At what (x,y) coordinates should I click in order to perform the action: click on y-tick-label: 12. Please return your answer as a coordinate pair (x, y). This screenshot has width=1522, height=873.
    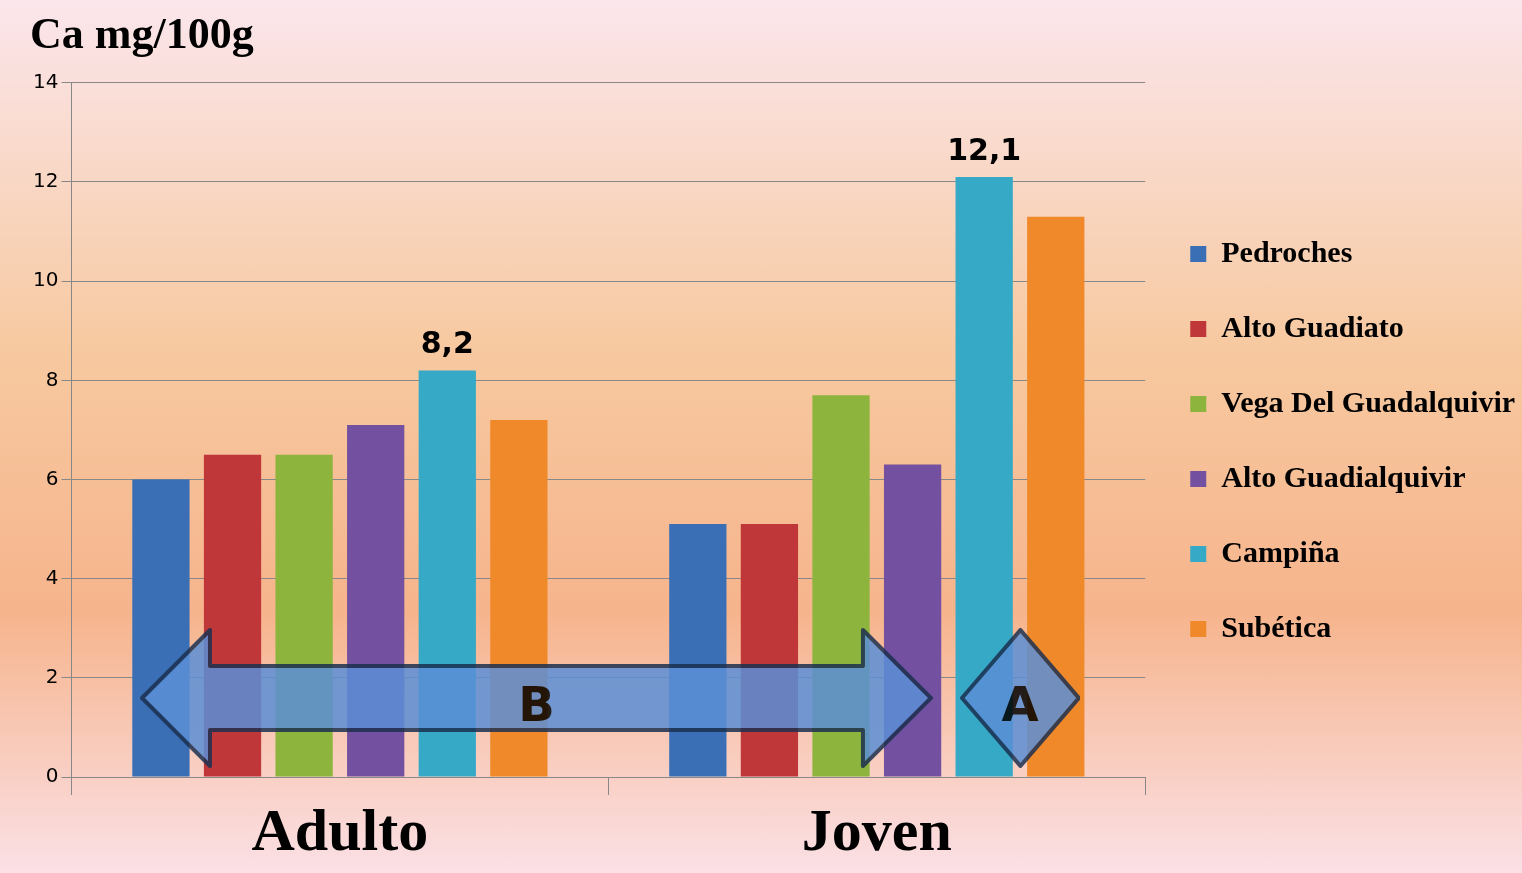
    Looking at the image, I should click on (46, 180).